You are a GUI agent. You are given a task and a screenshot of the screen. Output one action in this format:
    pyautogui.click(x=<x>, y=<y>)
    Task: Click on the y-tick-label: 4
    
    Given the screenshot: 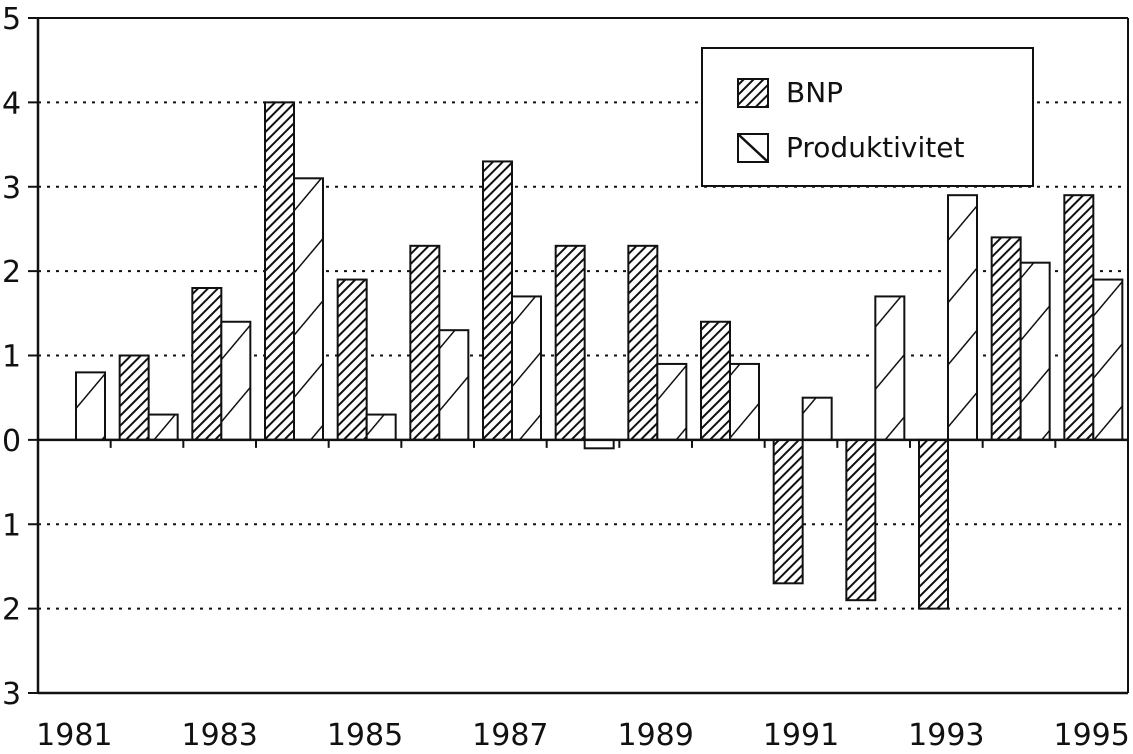 What is the action you would take?
    pyautogui.click(x=11, y=103)
    